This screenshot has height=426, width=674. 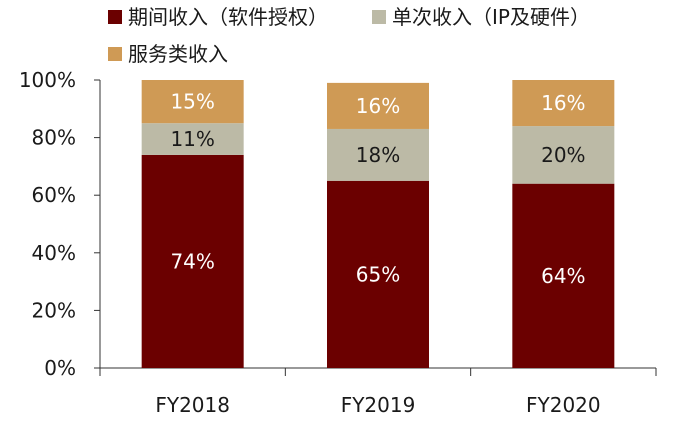 I want to click on bar-data-label: 11%, so click(x=192, y=139).